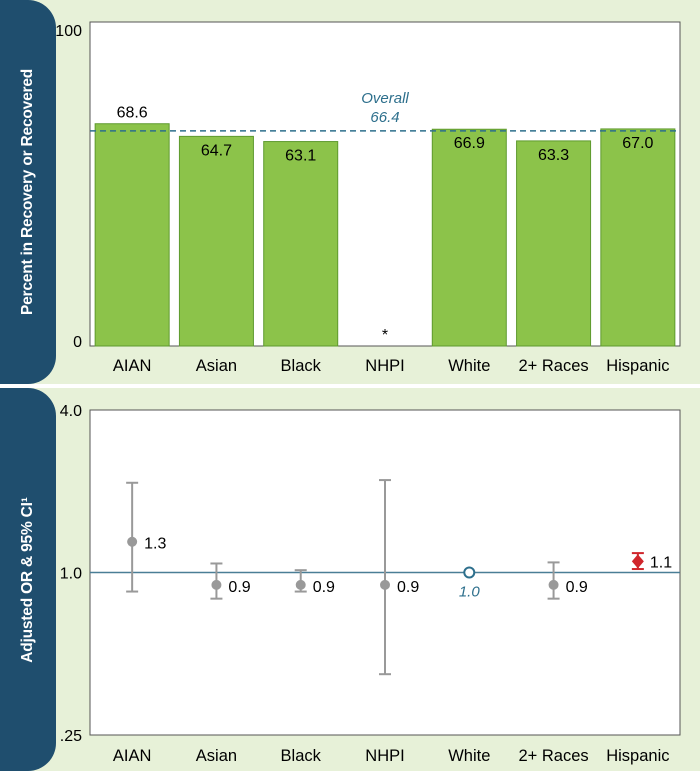 The image size is (700, 771). I want to click on y-tick-label: 1.0, so click(71, 574).